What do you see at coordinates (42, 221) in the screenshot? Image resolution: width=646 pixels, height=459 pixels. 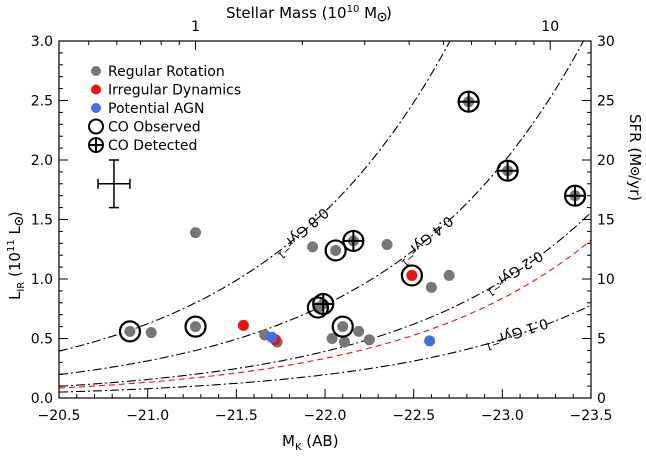 I see `y-tick-label: 1.5` at bounding box center [42, 221].